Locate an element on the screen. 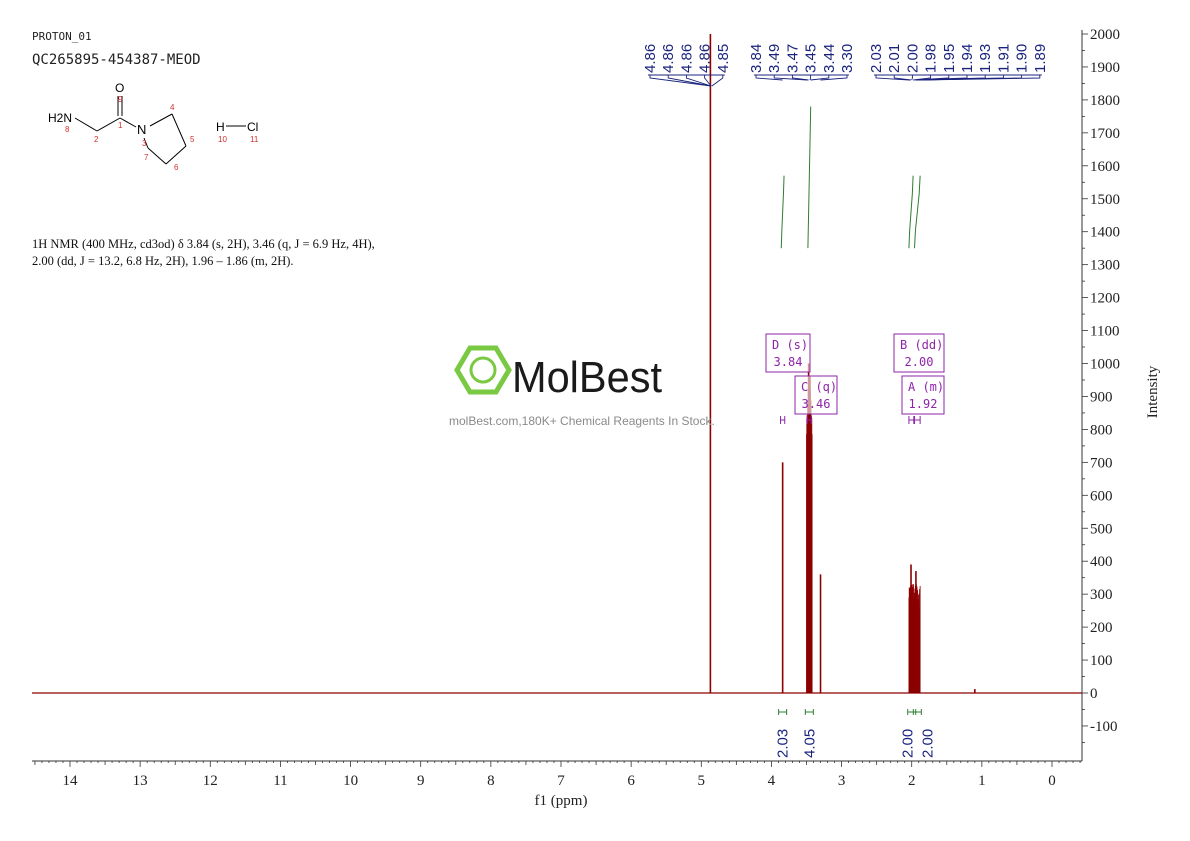  atom-index-7: 7 is located at coordinates (146, 157).